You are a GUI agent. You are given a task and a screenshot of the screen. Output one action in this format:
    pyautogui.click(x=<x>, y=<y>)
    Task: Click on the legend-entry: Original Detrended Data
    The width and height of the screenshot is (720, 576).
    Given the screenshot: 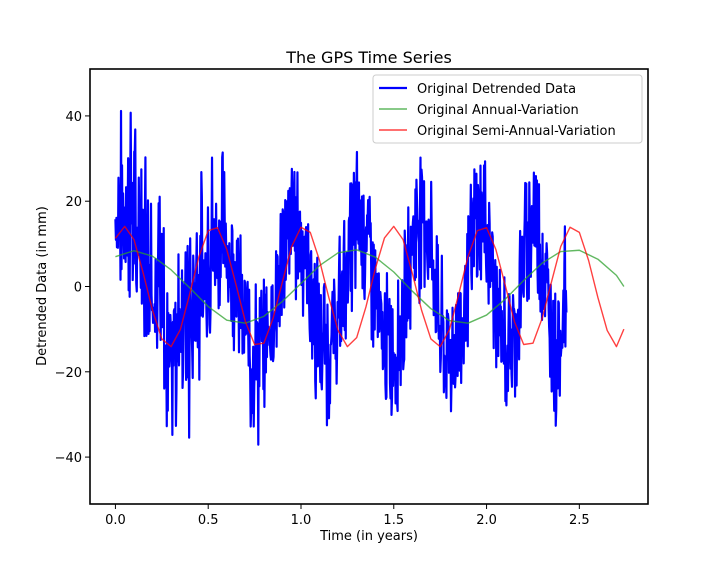 What is the action you would take?
    pyautogui.click(x=496, y=89)
    